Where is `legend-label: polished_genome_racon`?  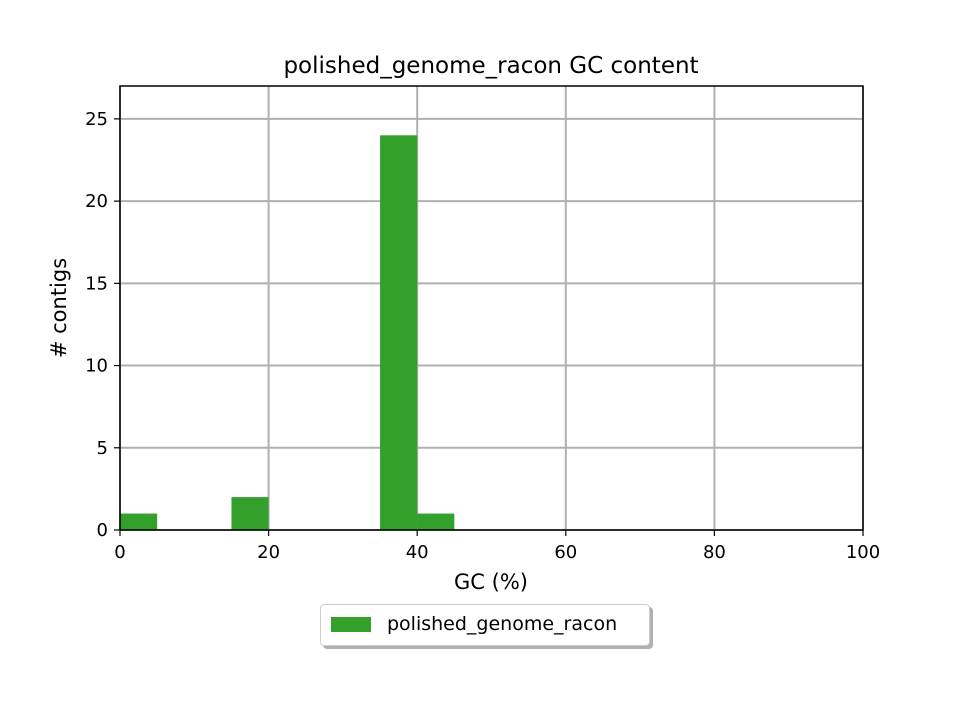
legend-label: polished_genome_racon is located at coordinates (502, 624).